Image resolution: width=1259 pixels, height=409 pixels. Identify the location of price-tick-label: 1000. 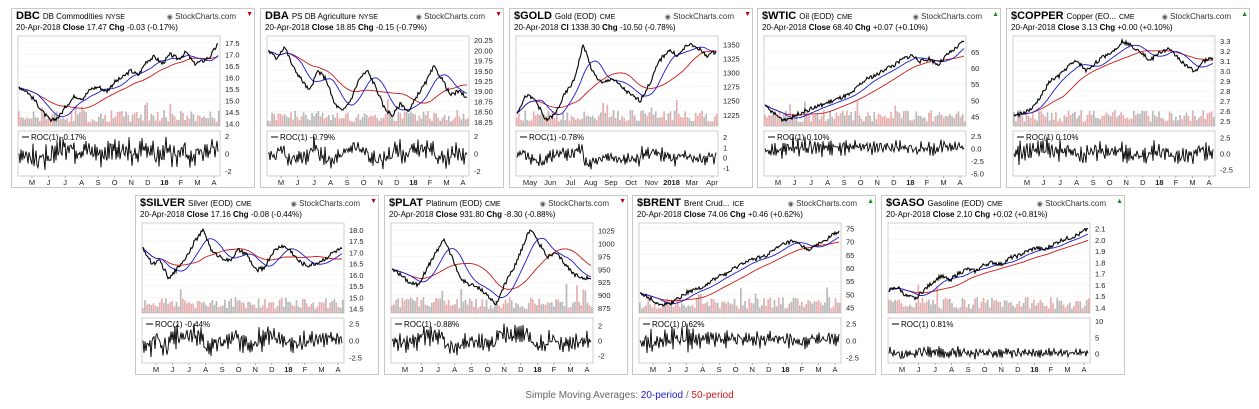
(606, 244).